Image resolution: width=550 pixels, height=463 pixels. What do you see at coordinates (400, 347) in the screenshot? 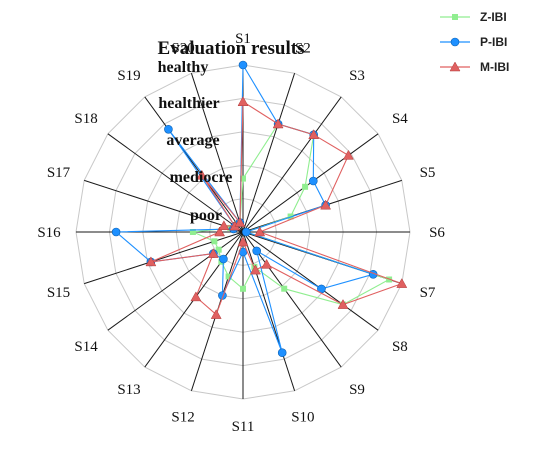
I see `category-label: S8` at bounding box center [400, 347].